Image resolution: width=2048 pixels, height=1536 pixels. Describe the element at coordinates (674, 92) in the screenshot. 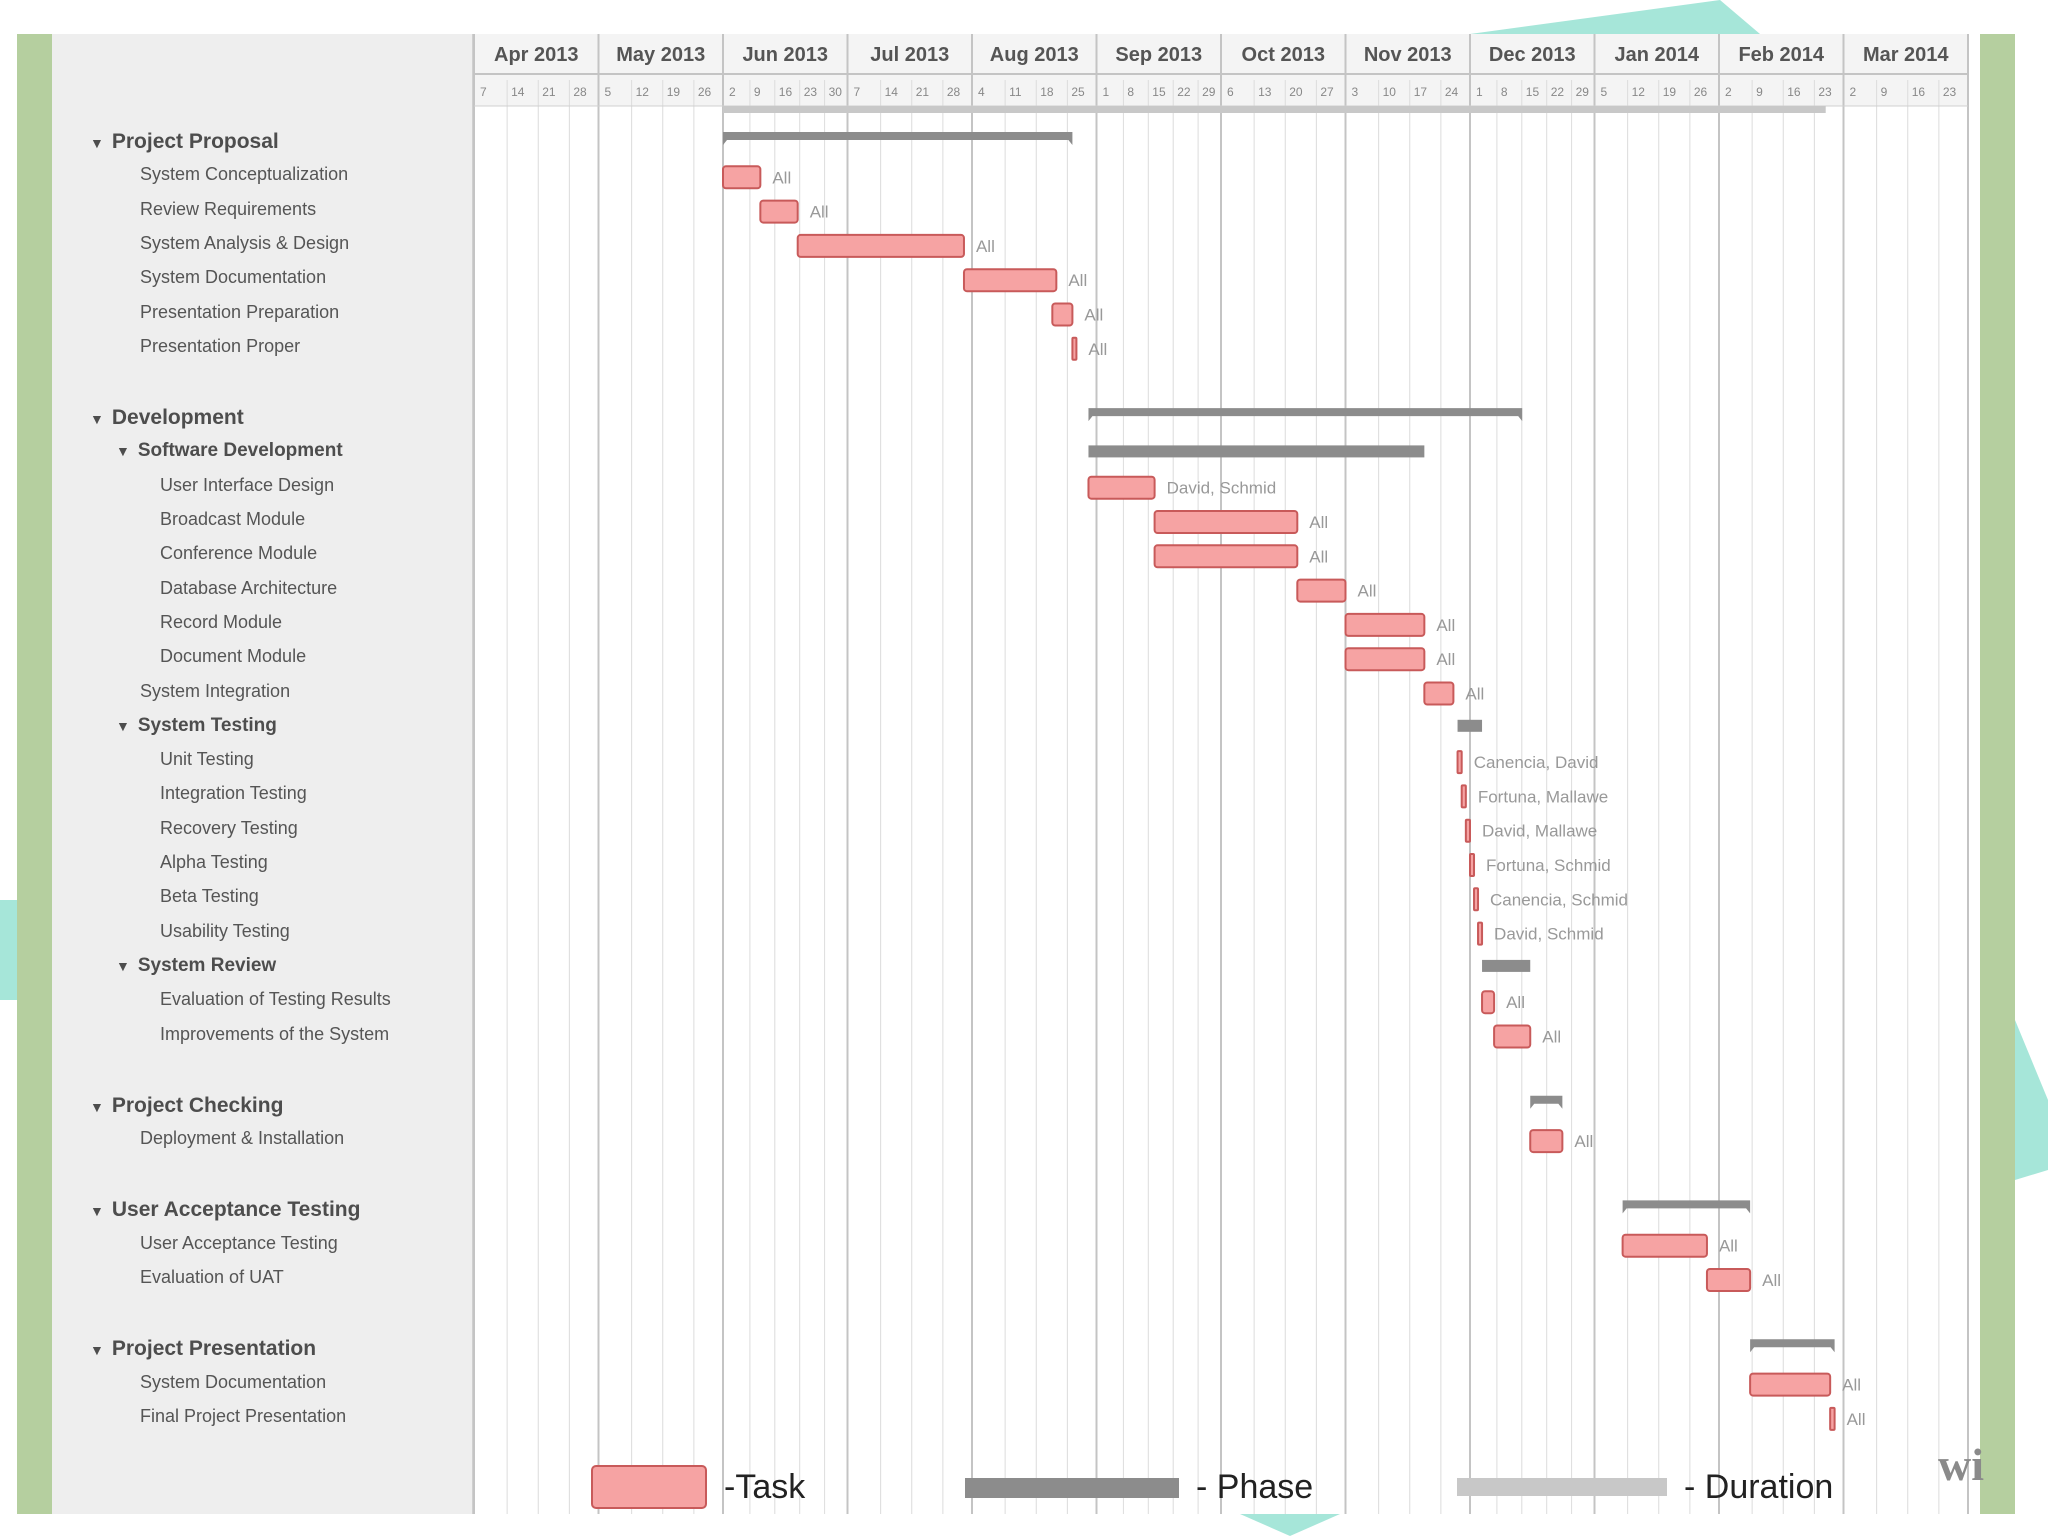

I see `week-tick-label: 19` at that location.